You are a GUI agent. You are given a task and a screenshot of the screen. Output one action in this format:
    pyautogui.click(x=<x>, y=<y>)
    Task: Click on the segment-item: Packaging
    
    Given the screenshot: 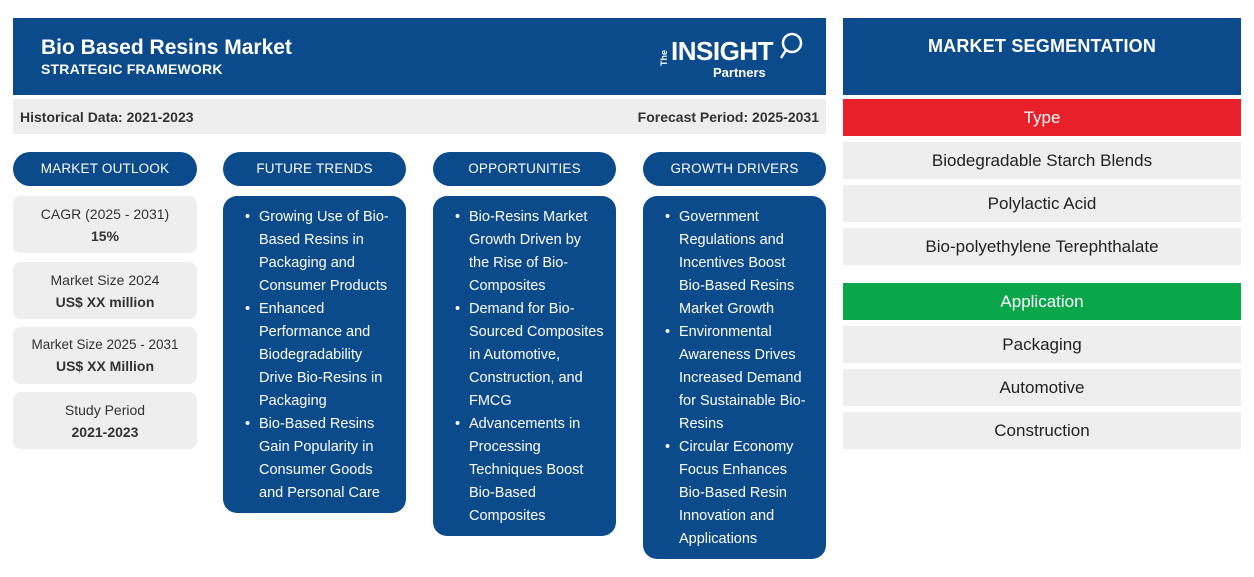 What is the action you would take?
    pyautogui.click(x=1042, y=344)
    